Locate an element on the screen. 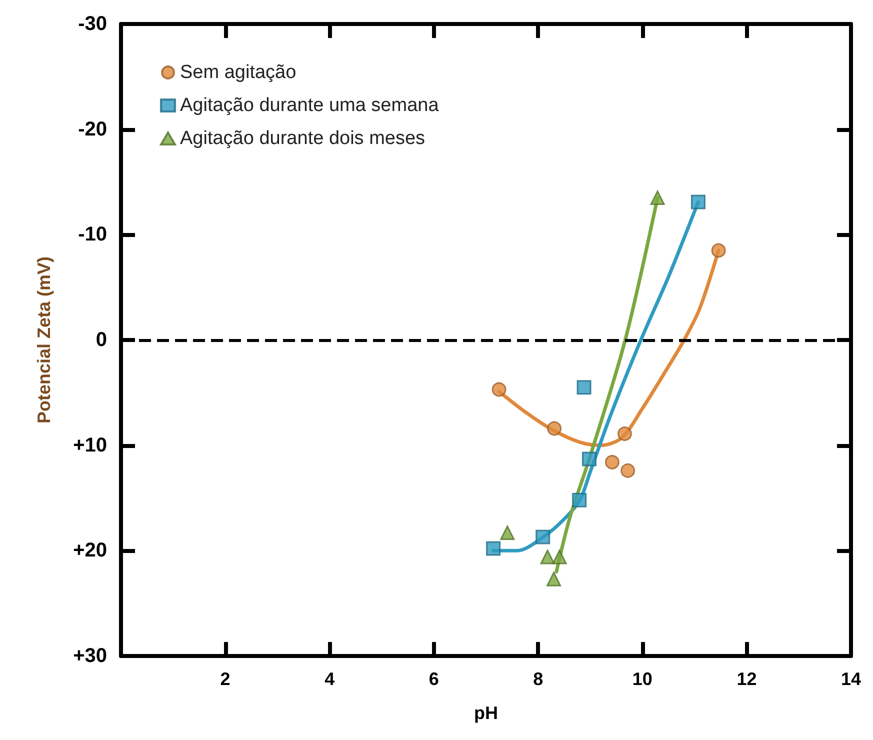 This screenshot has width=873, height=740. x-tick-label: 14 is located at coordinates (851, 679).